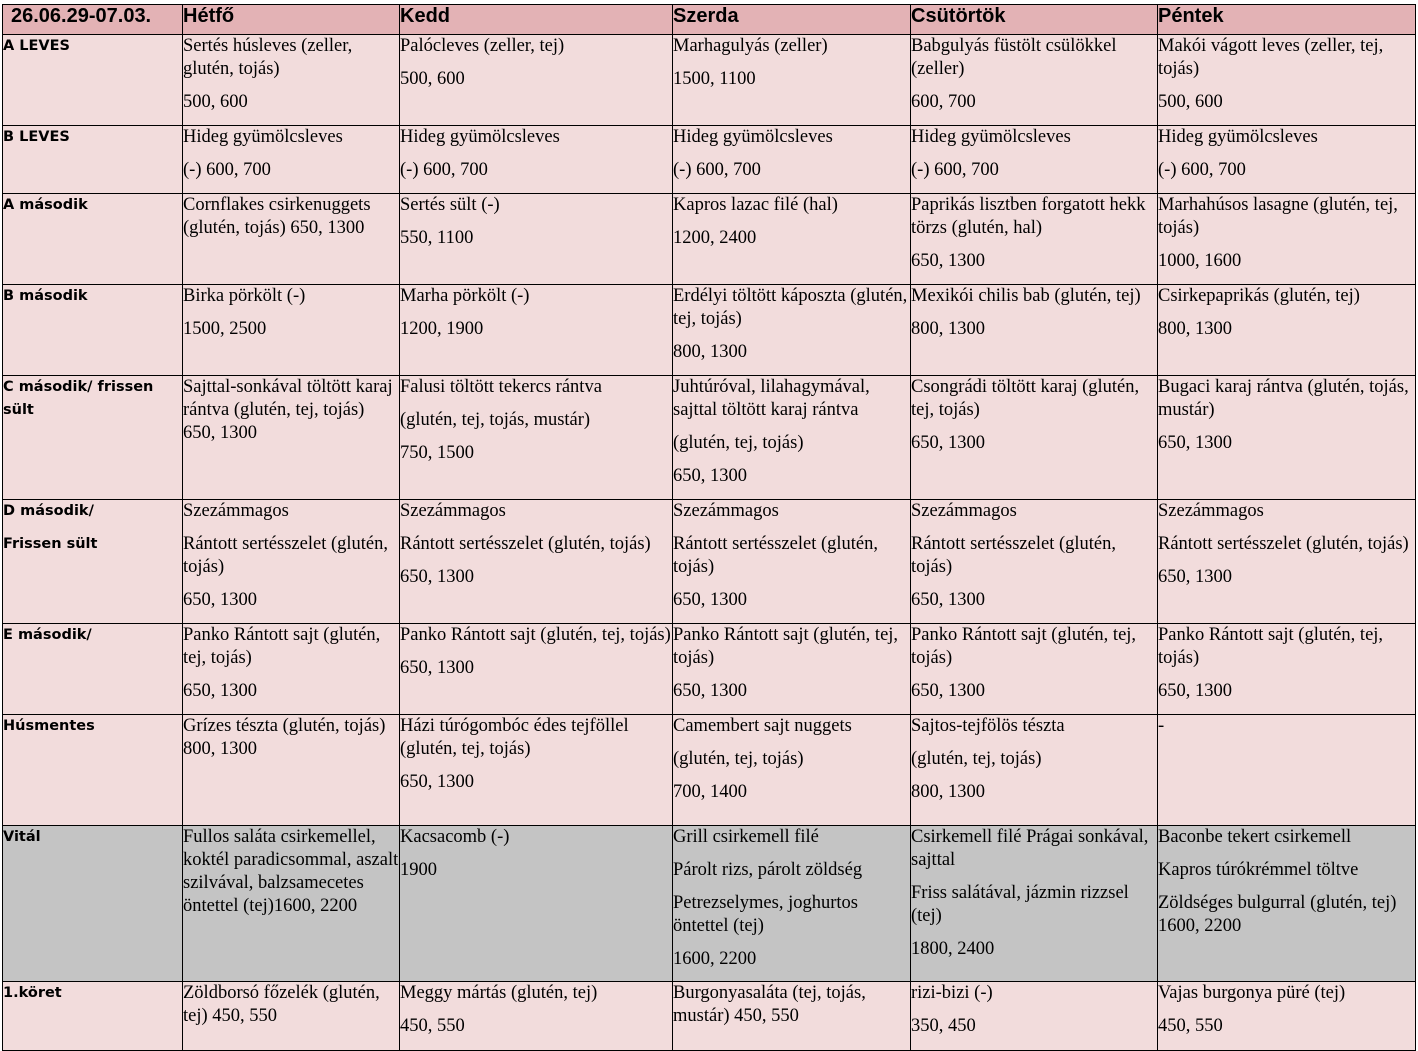 The image size is (1418, 1051). What do you see at coordinates (92, 330) in the screenshot?
I see `category-label: B második` at bounding box center [92, 330].